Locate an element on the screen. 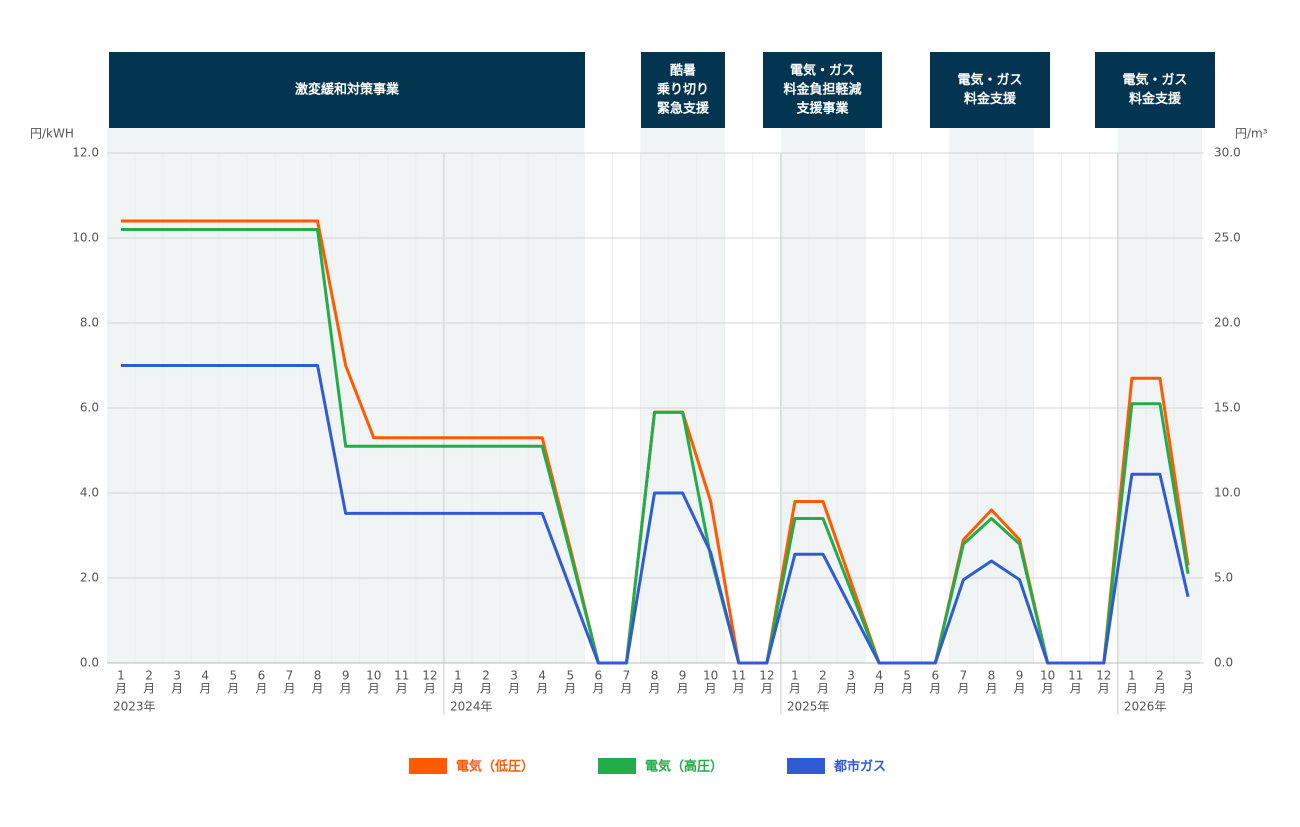  year-label: 2025年 is located at coordinates (808, 707).